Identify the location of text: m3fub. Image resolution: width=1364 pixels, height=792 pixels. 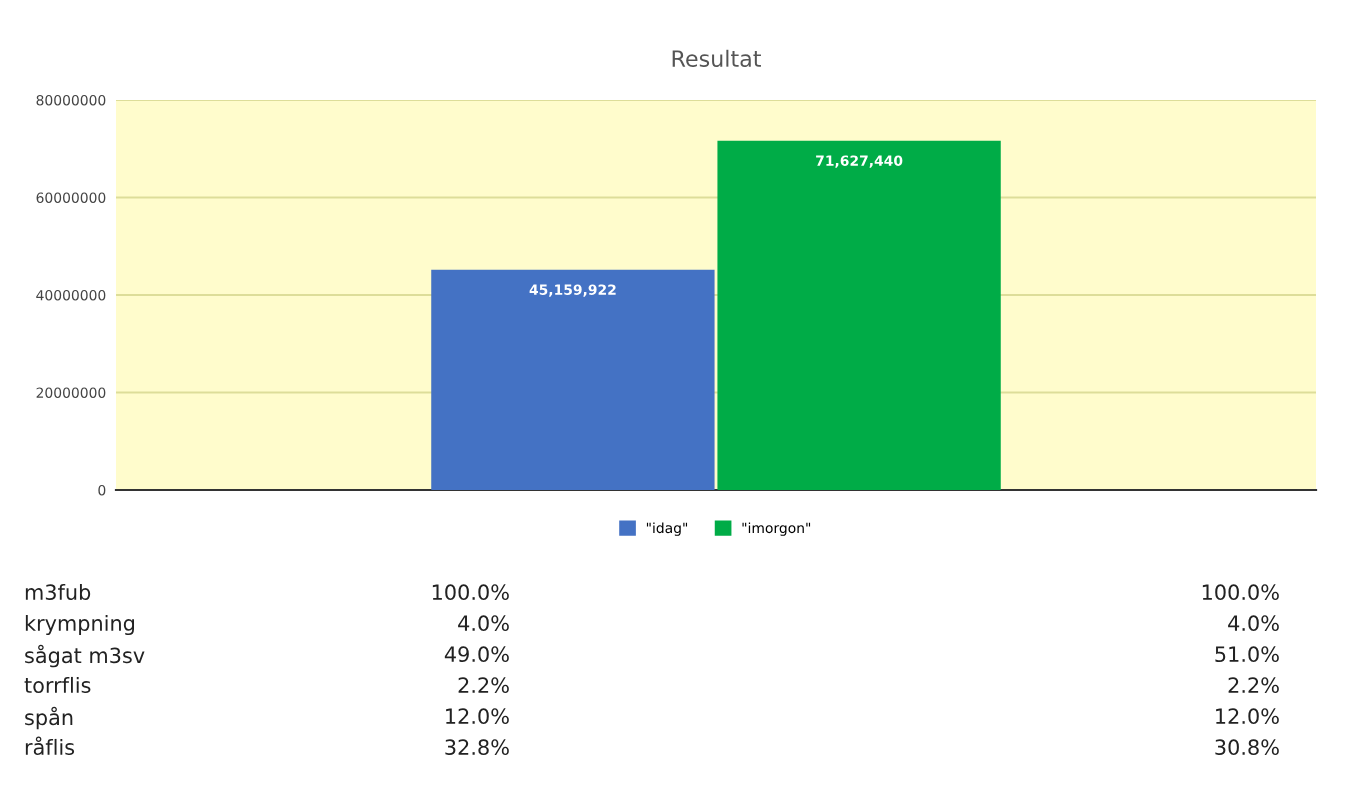
(58, 592).